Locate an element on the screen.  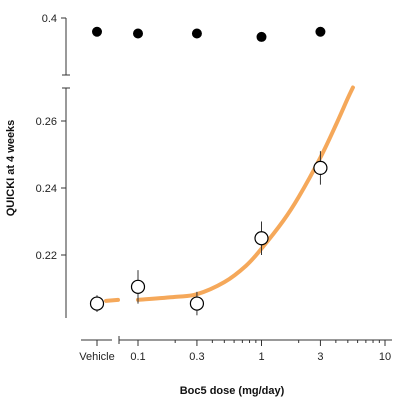
x-tick-label: 0.3 is located at coordinates (196, 357).